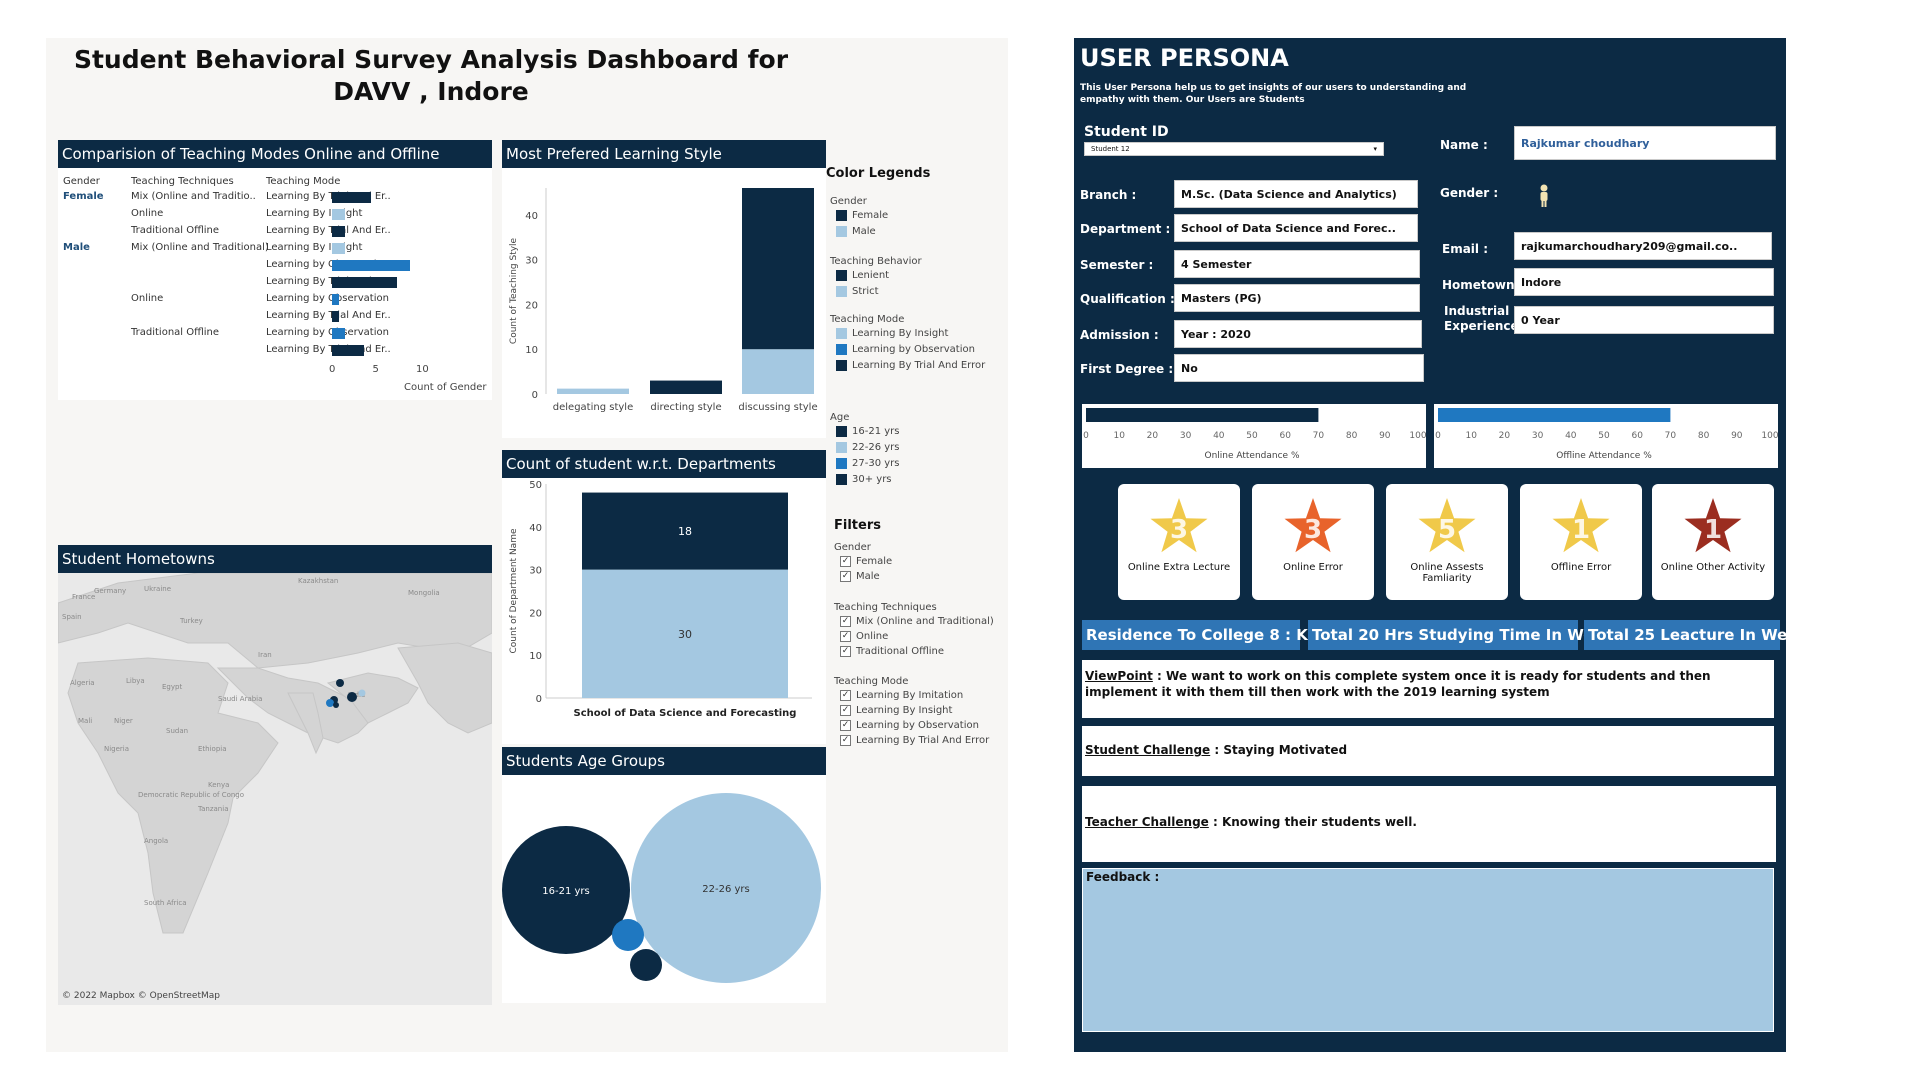  Describe the element at coordinates (1298, 334) in the screenshot. I see `persona-field-value: Year : 2020` at that location.